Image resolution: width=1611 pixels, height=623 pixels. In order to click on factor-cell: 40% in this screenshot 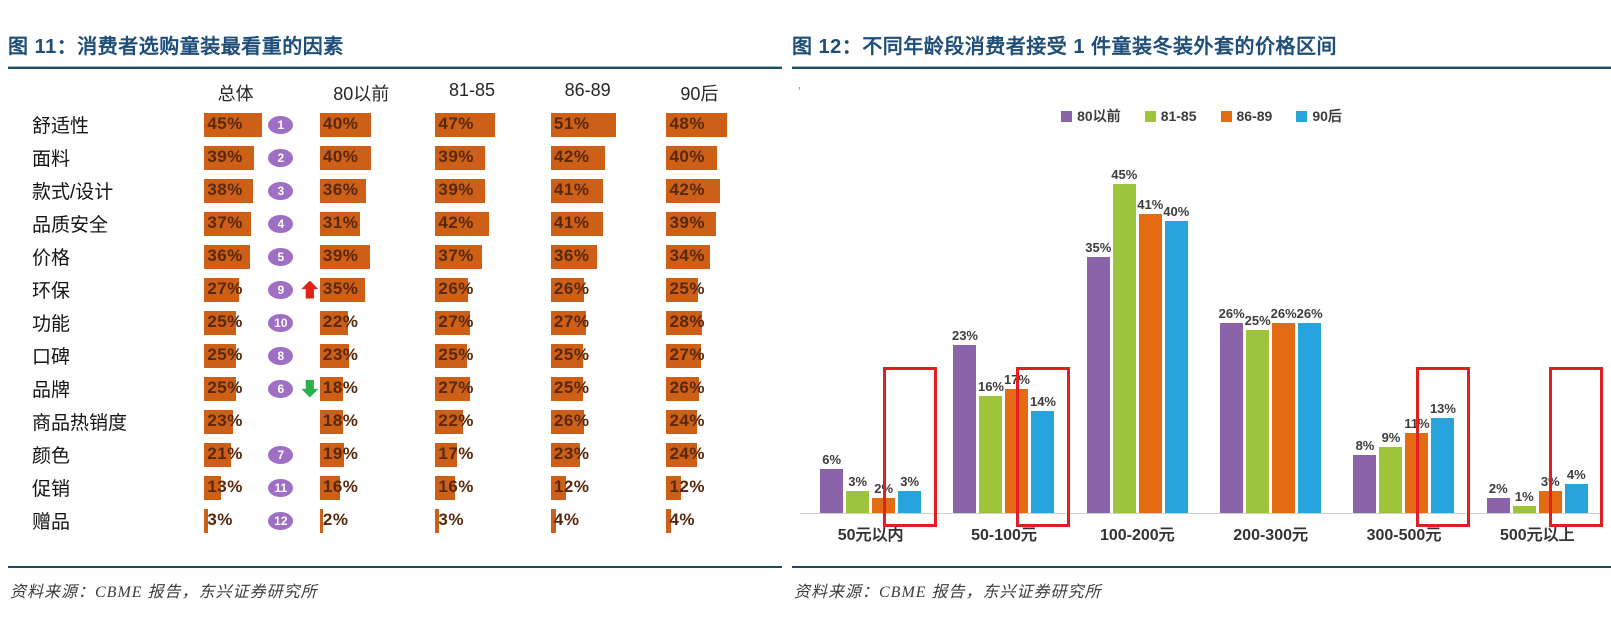, I will do `click(377, 158)`.